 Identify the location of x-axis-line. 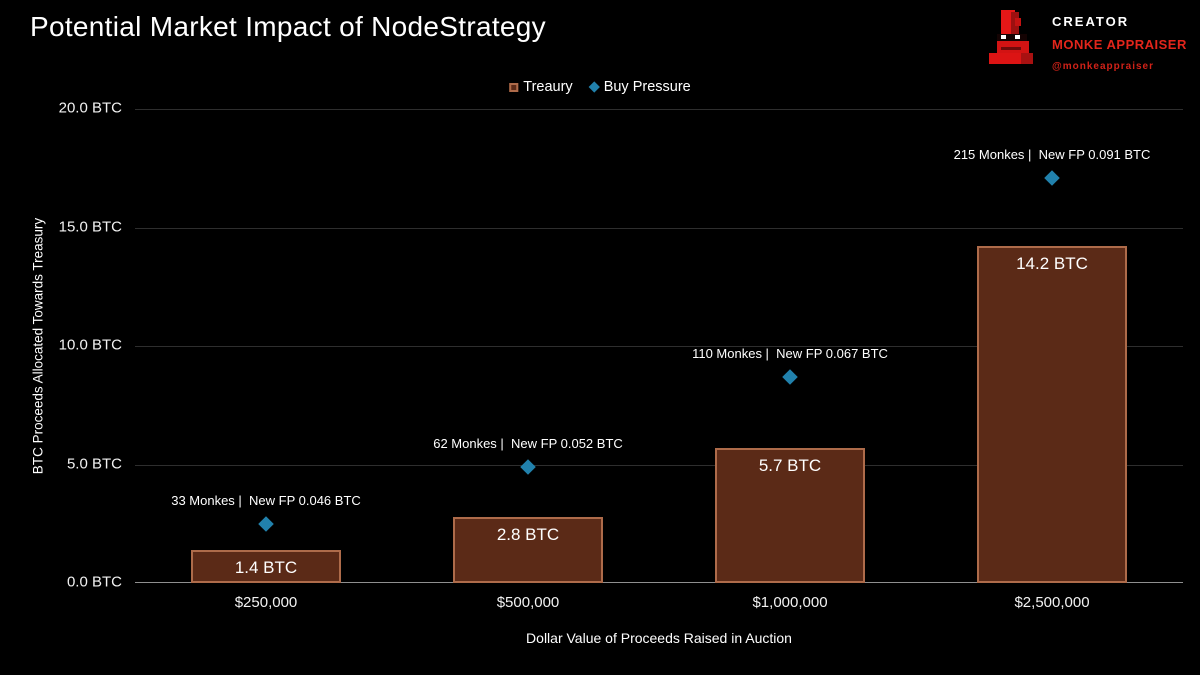
(659, 582).